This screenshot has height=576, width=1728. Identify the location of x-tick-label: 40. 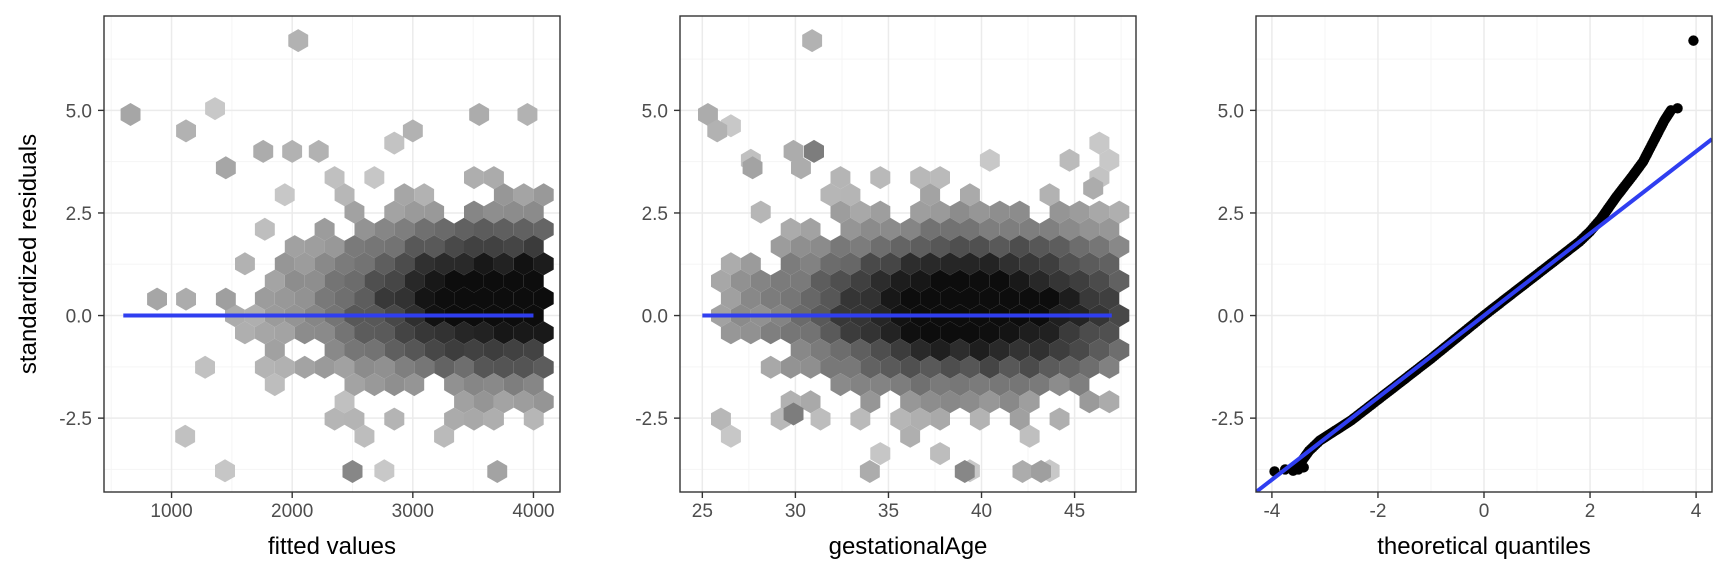
(981, 511).